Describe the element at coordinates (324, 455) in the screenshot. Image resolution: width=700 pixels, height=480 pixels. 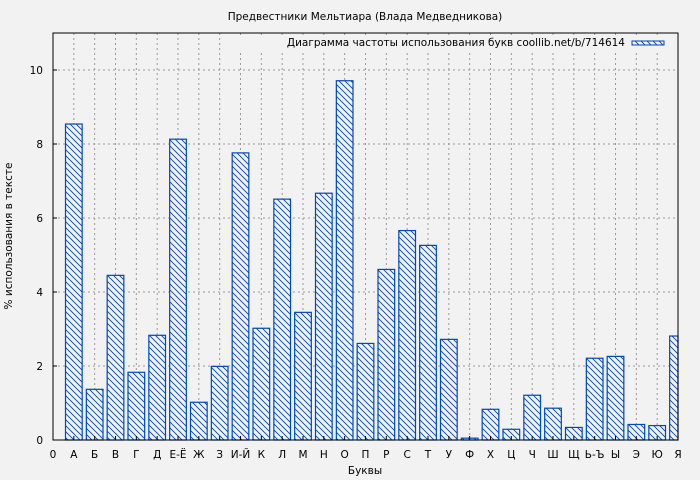
I see `x-tick-label: Н` at that location.